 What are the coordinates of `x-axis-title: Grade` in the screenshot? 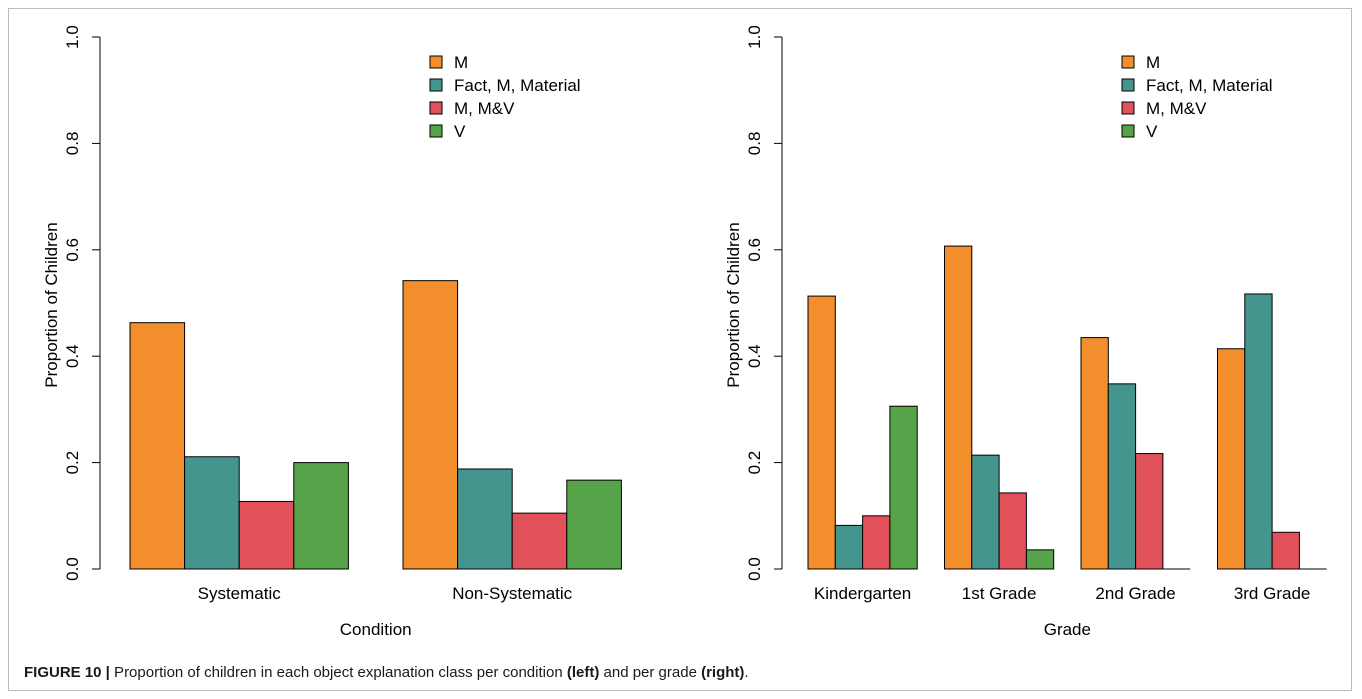 It's located at (1067, 629).